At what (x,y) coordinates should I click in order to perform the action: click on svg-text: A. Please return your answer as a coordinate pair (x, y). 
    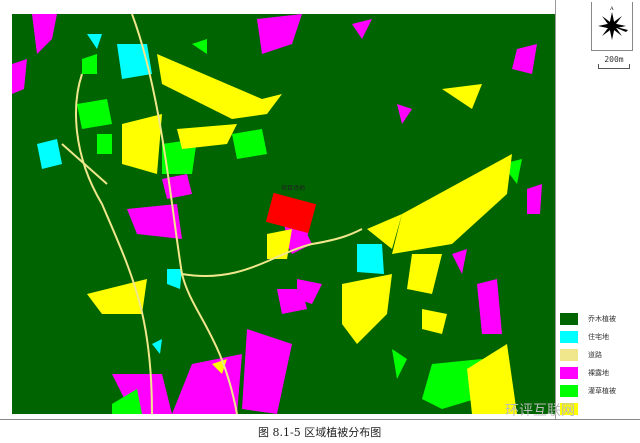
    Looking at the image, I should click on (611, 9).